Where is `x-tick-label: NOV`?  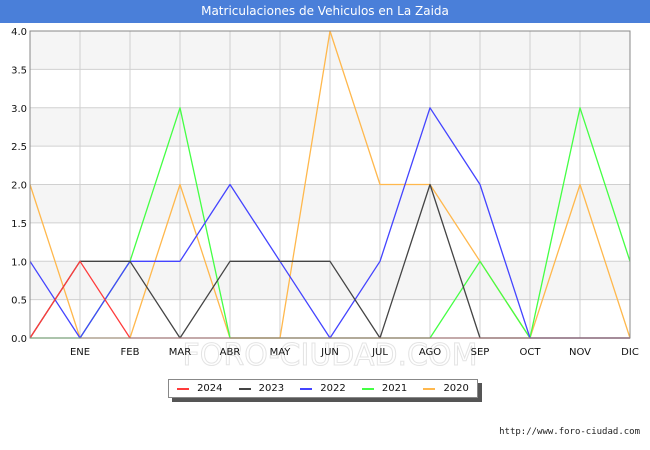 x-tick-label: NOV is located at coordinates (580, 352).